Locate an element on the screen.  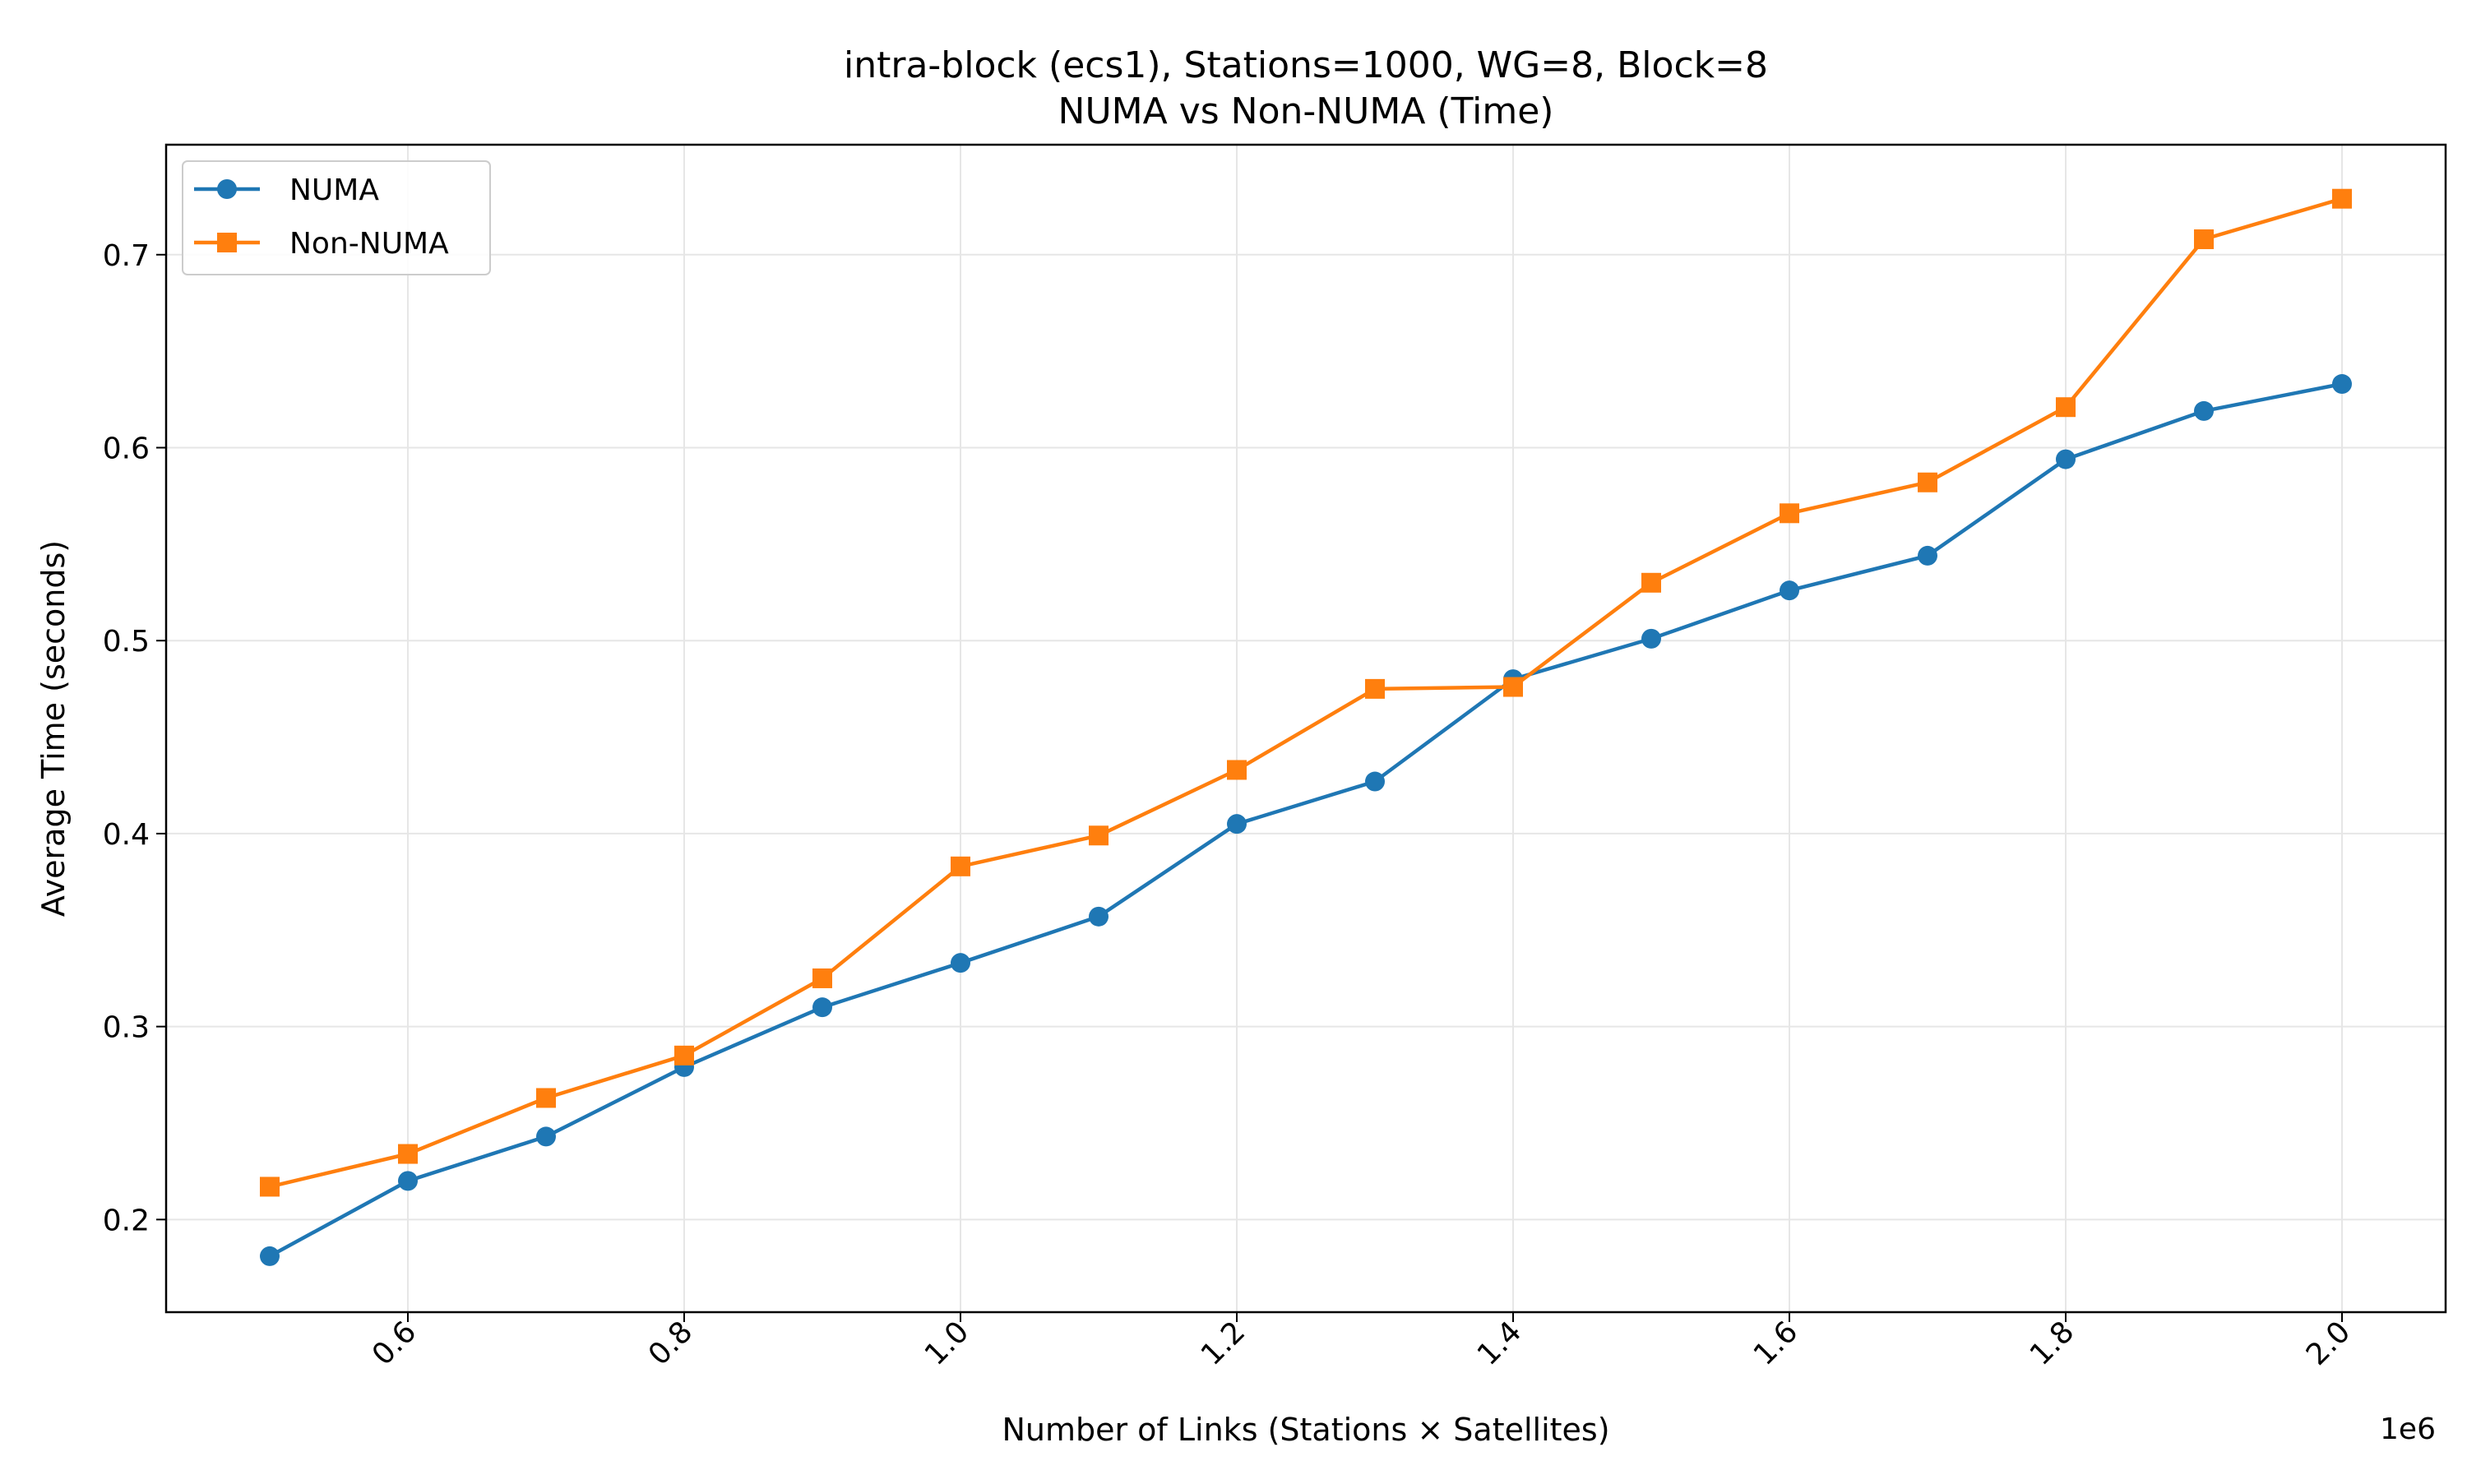
legend: NUMA Non-NUMA is located at coordinates (337, 218).